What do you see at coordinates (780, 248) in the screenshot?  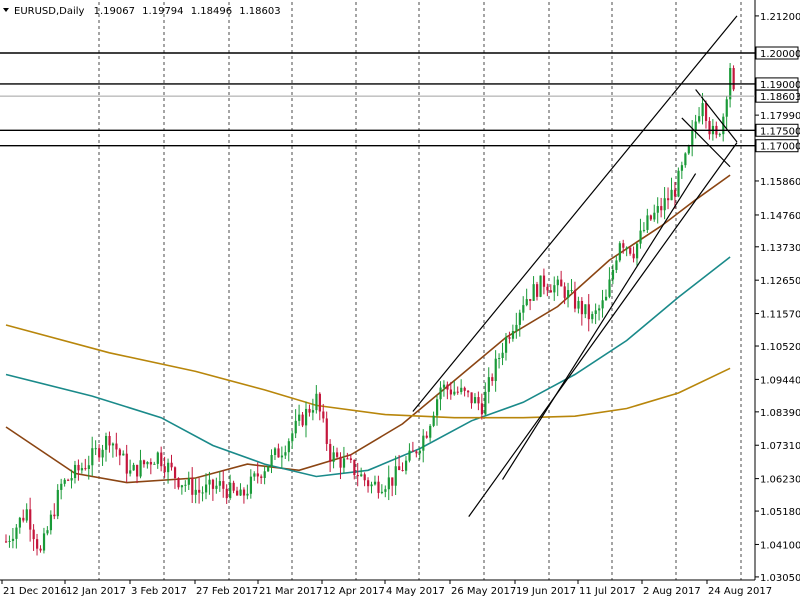 I see `y-tick-label: 1.13730` at bounding box center [780, 248].